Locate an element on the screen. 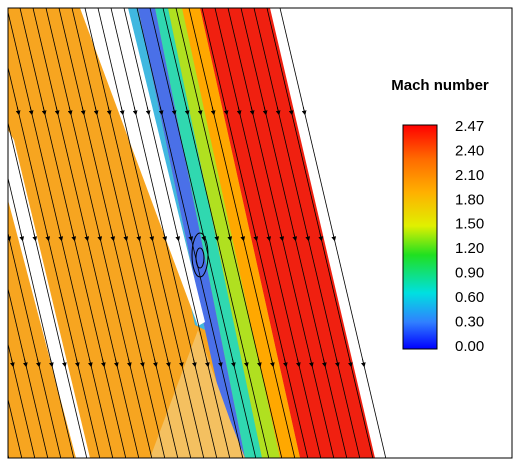 This screenshot has width=520, height=466. colorbar-label: 1.50 is located at coordinates (469, 224).